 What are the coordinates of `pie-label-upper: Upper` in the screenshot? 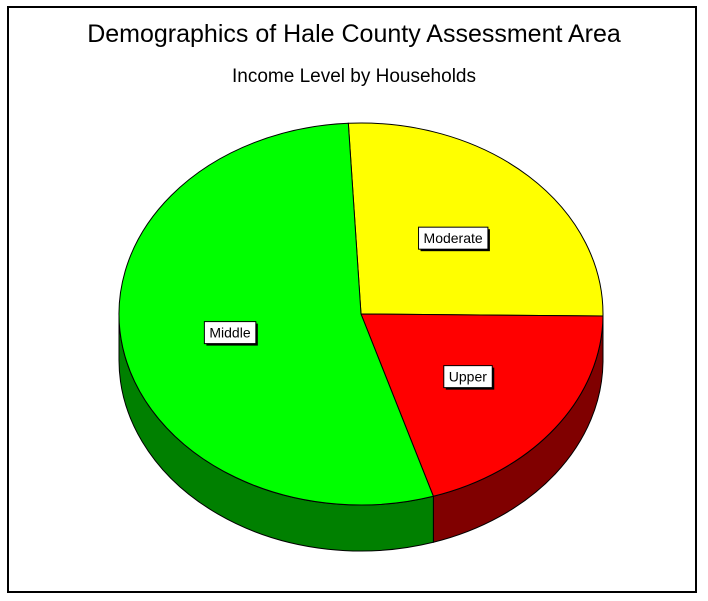 It's located at (469, 377).